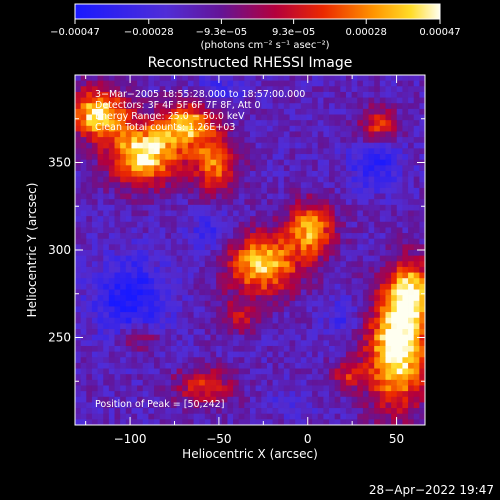  Describe the element at coordinates (257, 11) in the screenshot. I see `colorbar-frame` at that location.